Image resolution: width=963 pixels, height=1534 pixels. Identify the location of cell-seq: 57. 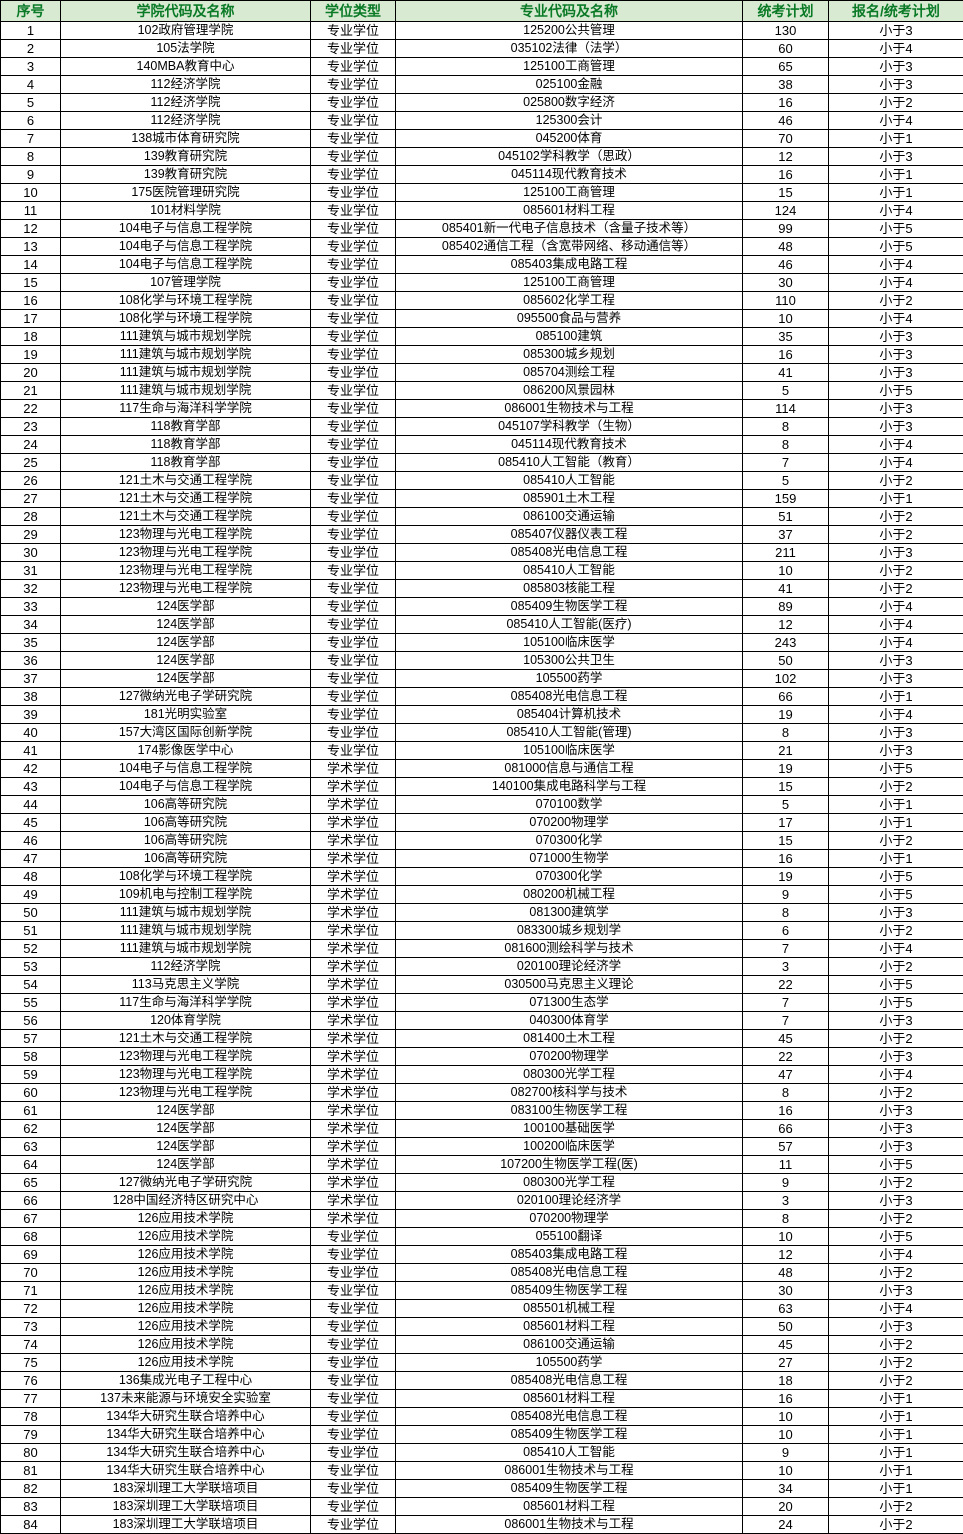
(31, 1039).